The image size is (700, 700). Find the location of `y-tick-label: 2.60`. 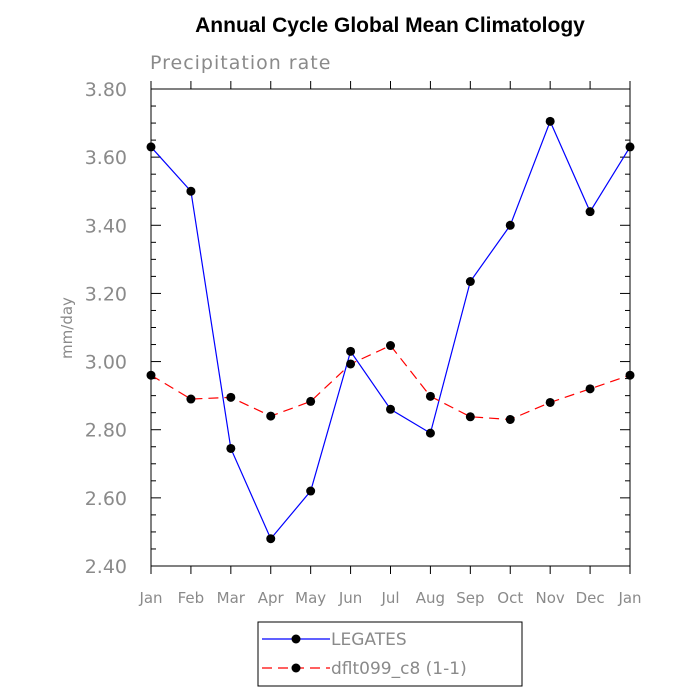

y-tick-label: 2.60 is located at coordinates (106, 499).